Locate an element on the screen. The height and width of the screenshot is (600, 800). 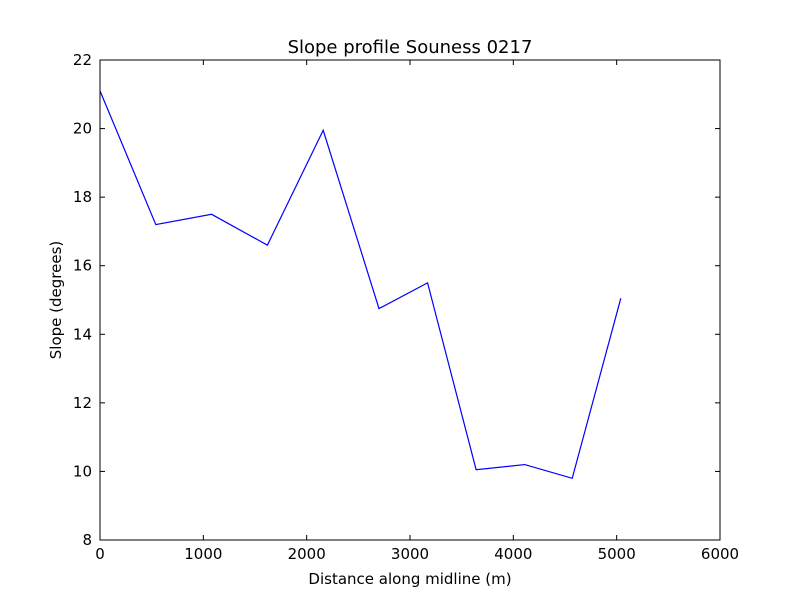
y-tick-label: 20 is located at coordinates (82, 129).